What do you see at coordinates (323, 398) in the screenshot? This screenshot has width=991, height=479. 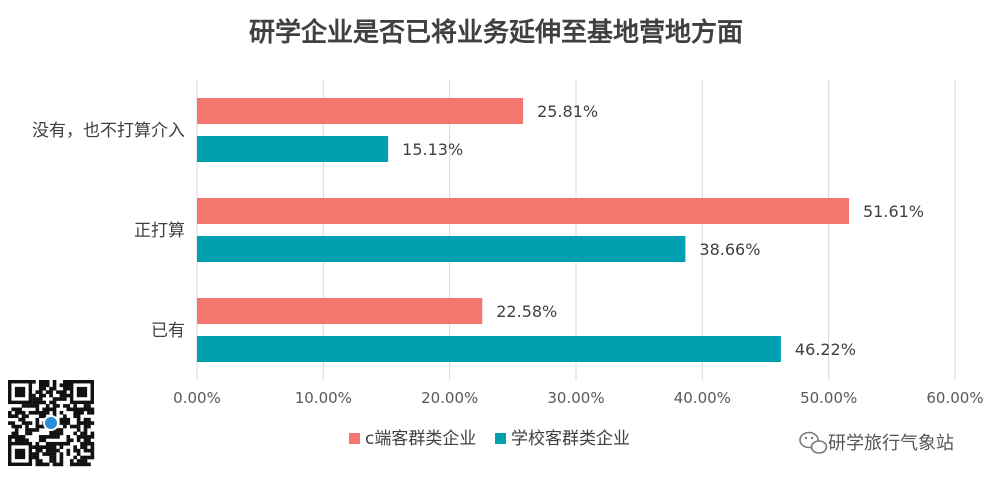 I see `x-tick-label: 10.00%` at bounding box center [323, 398].